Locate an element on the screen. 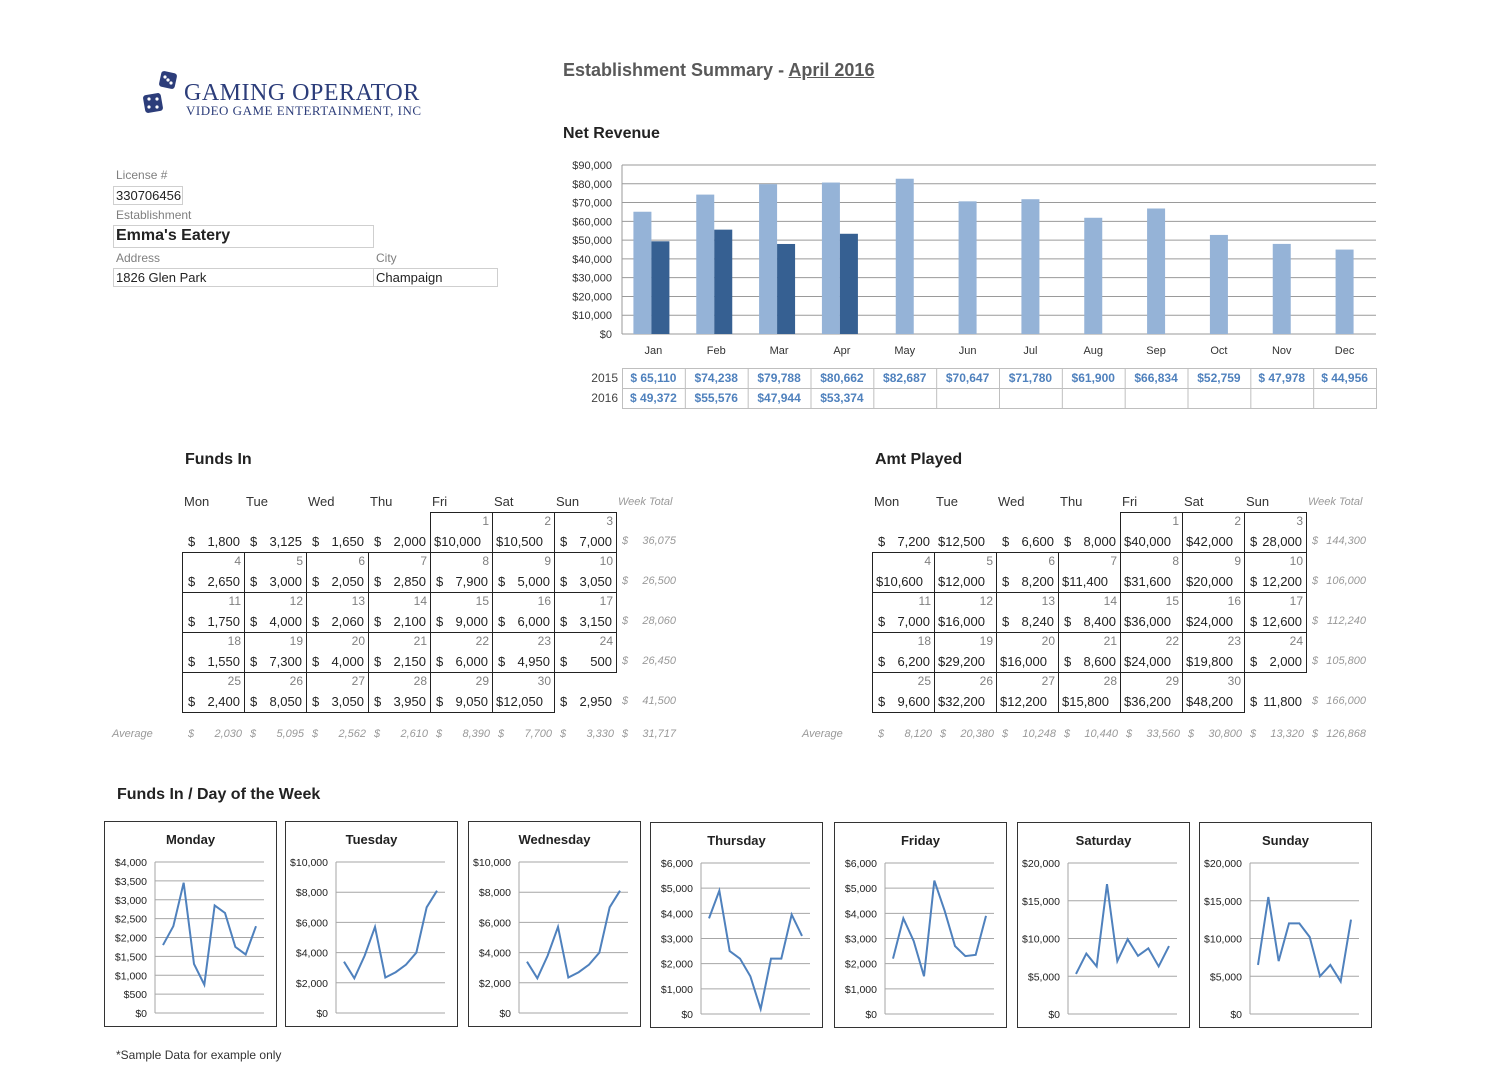 The width and height of the screenshot is (1485, 1072). table-cell: $70,647 is located at coordinates (967, 378).